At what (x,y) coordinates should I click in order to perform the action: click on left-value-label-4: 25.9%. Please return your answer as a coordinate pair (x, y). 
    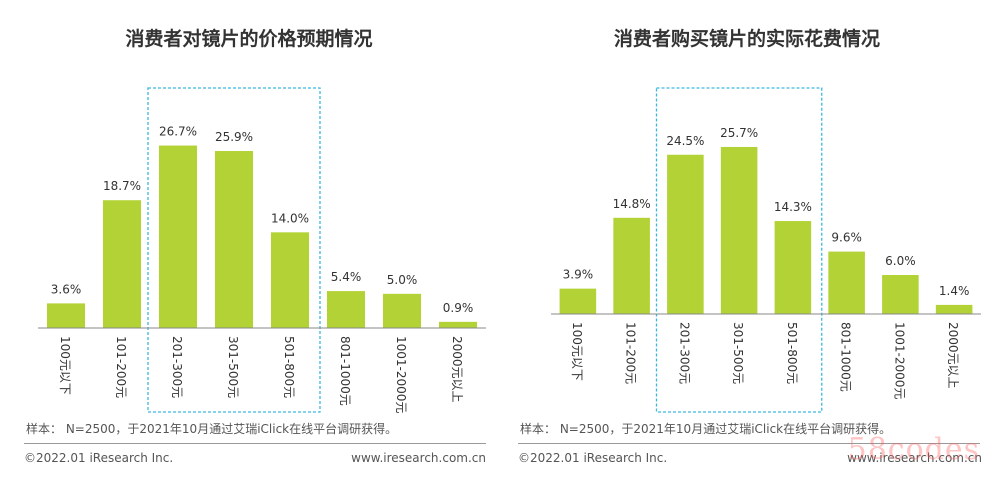
    Looking at the image, I should click on (234, 137).